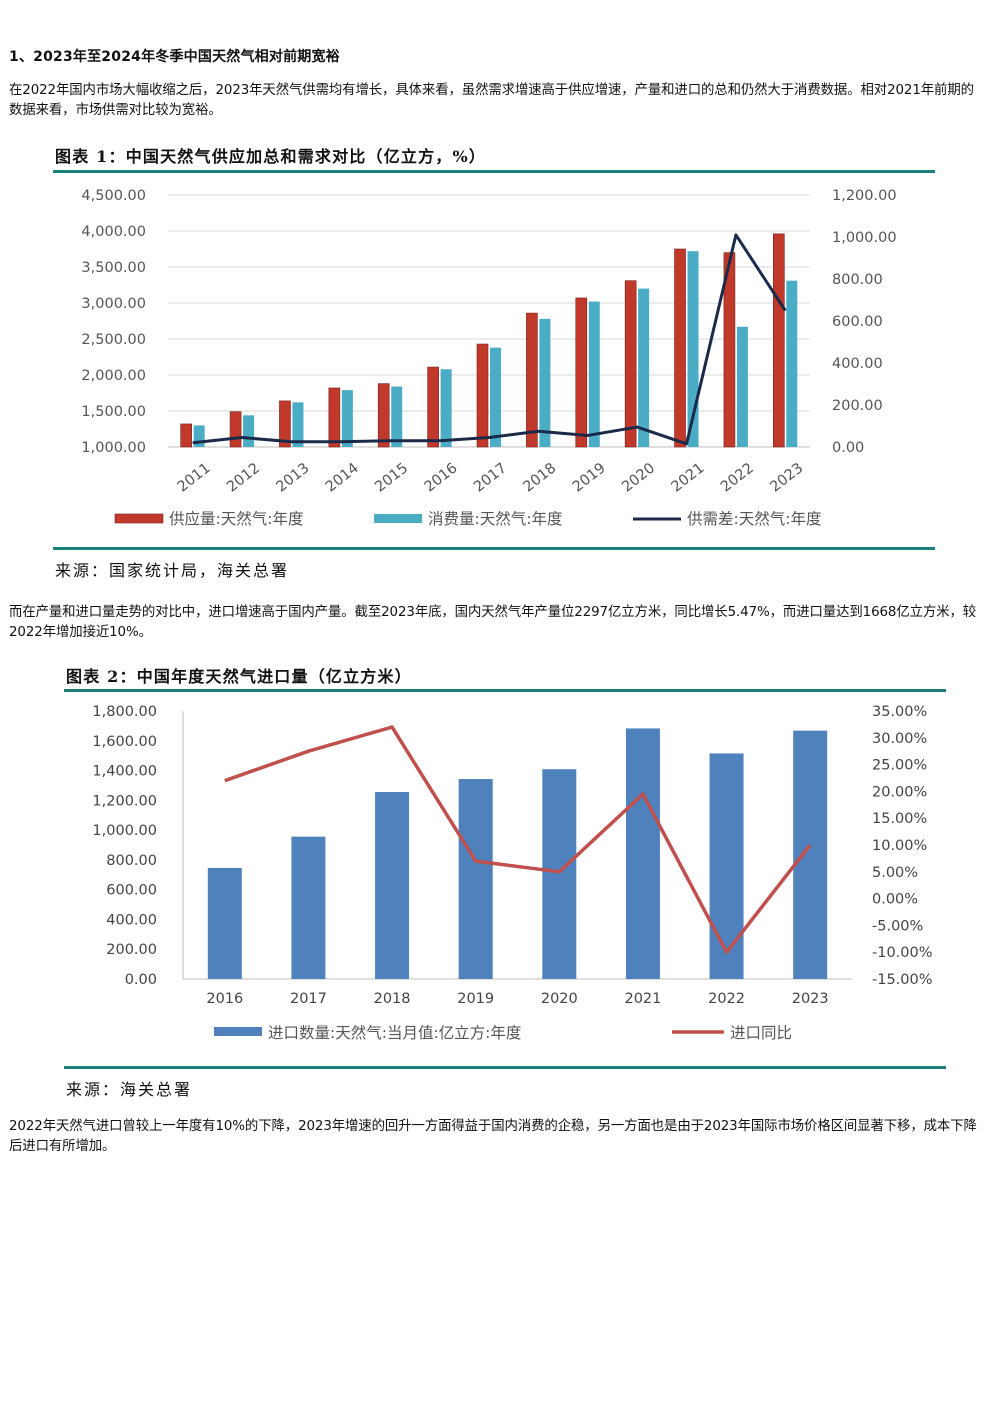 The height and width of the screenshot is (1403, 992). Describe the element at coordinates (899, 792) in the screenshot. I see `chart2-y2-tick-label: 20.00%` at that location.